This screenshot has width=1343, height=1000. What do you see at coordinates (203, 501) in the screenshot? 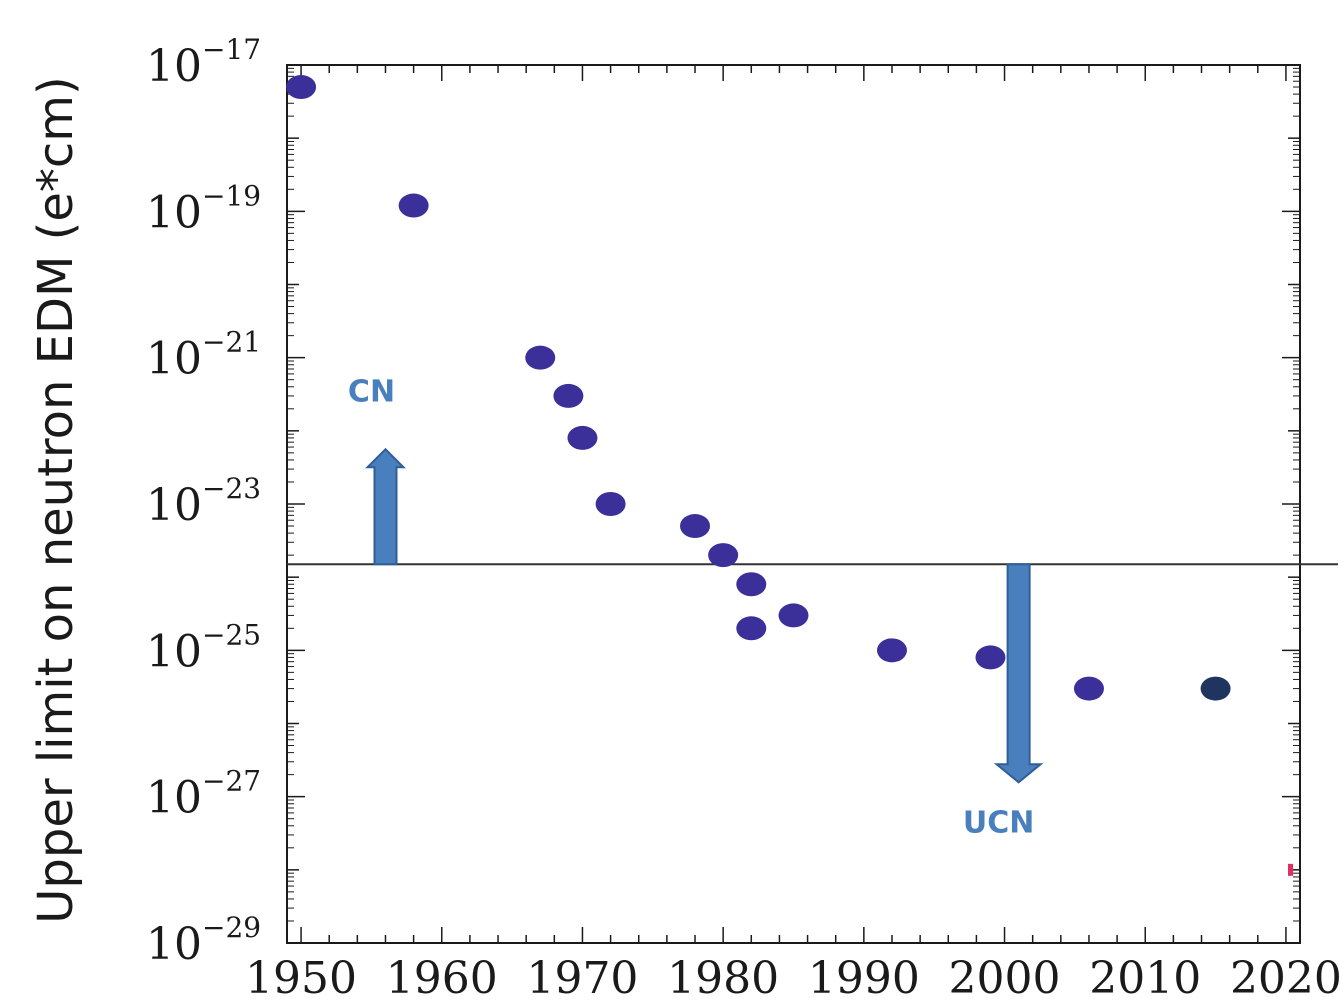
I see `y-tick-label: 10−23` at bounding box center [203, 501].